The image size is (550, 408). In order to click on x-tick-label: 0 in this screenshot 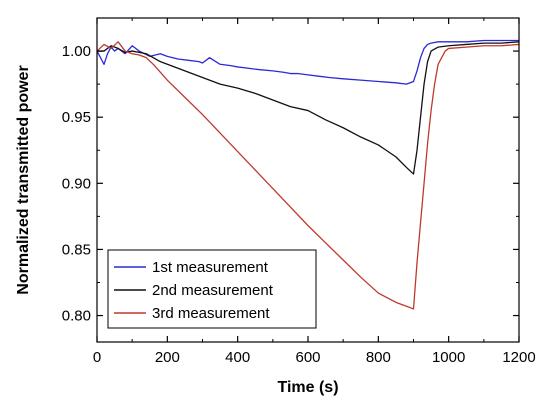, I will do `click(97, 357)`.